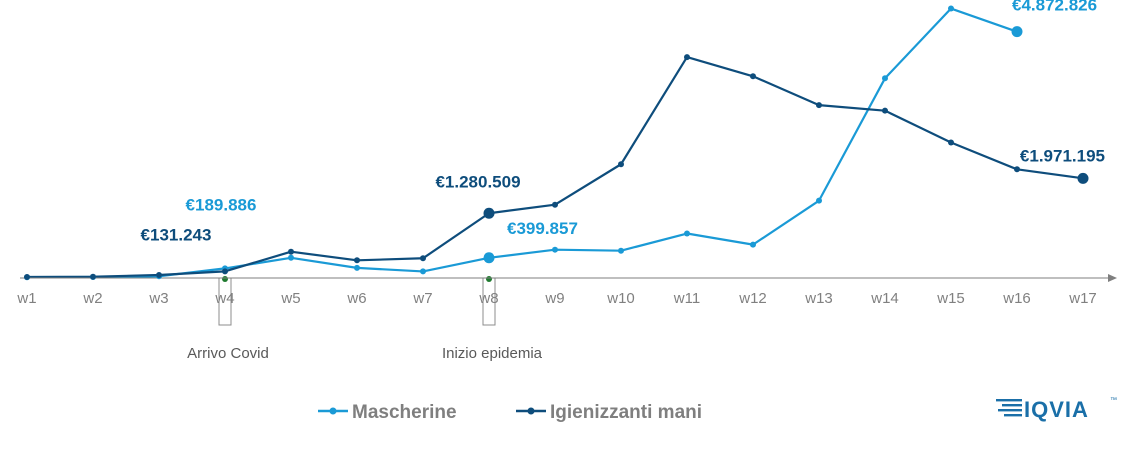  I want to click on x-tick-label: w6, so click(356, 298).